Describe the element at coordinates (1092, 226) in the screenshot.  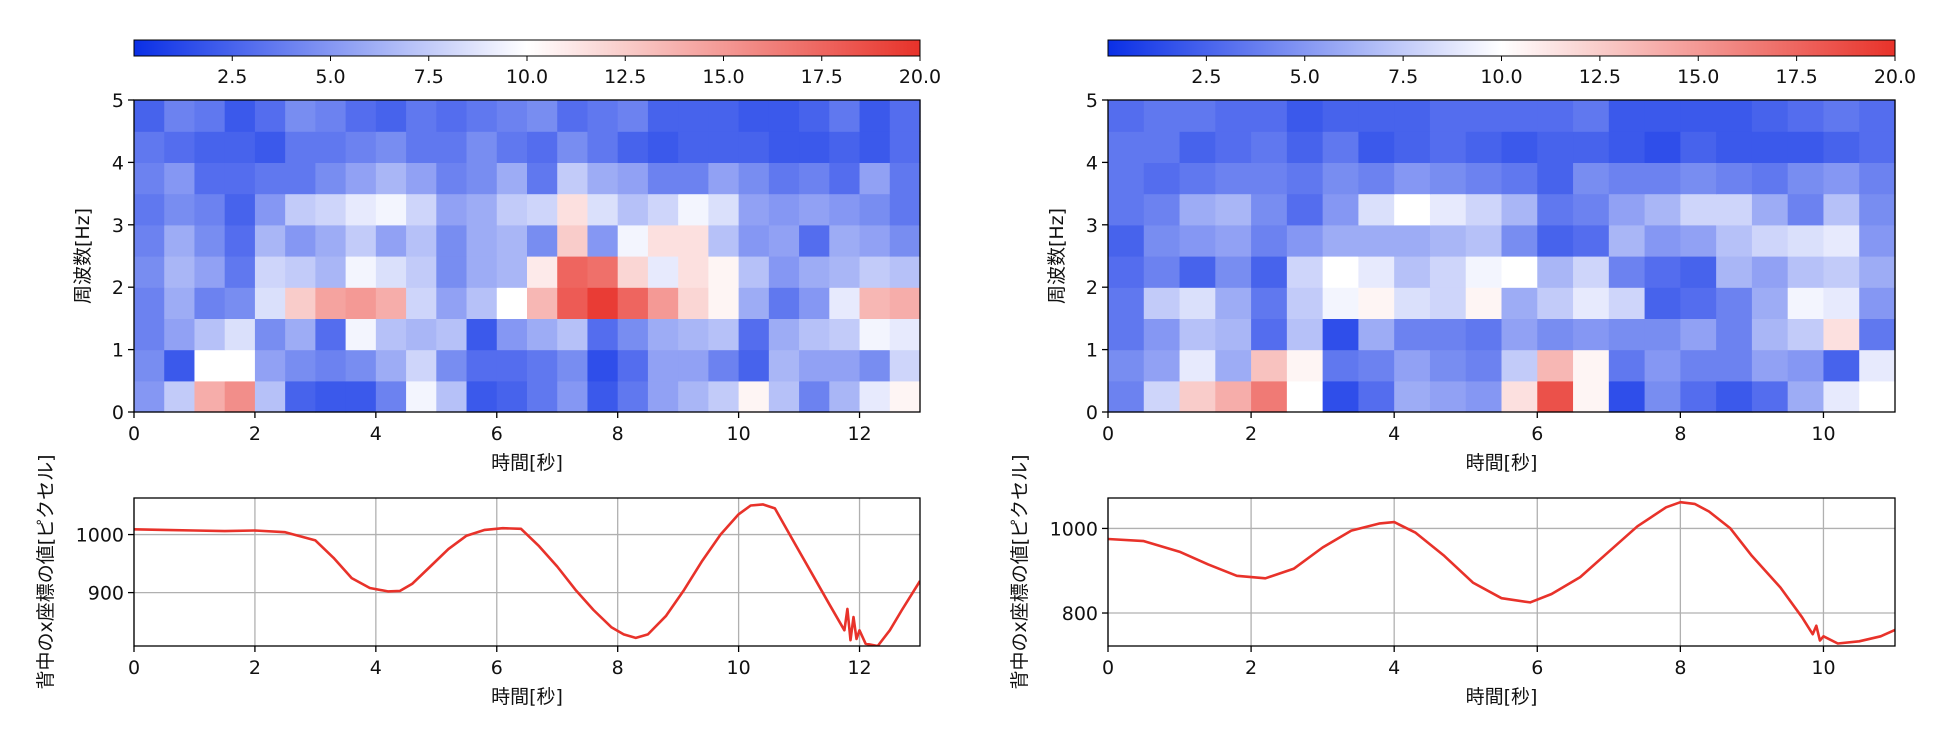
I see `right-top-y-tick-label: 3` at that location.